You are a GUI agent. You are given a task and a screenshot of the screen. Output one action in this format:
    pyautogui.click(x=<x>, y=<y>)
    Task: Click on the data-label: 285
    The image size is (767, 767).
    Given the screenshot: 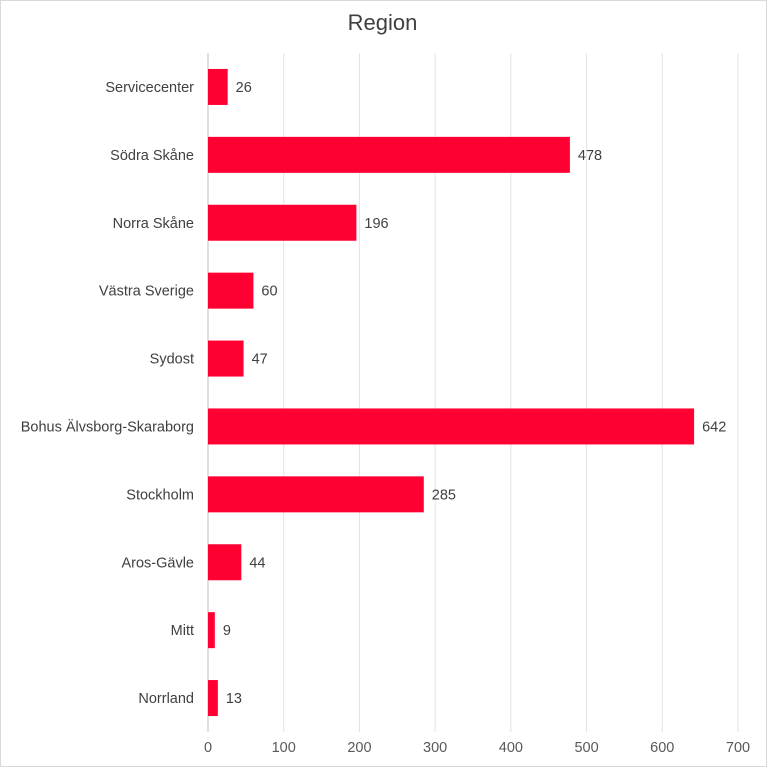 What is the action you would take?
    pyautogui.click(x=444, y=495)
    